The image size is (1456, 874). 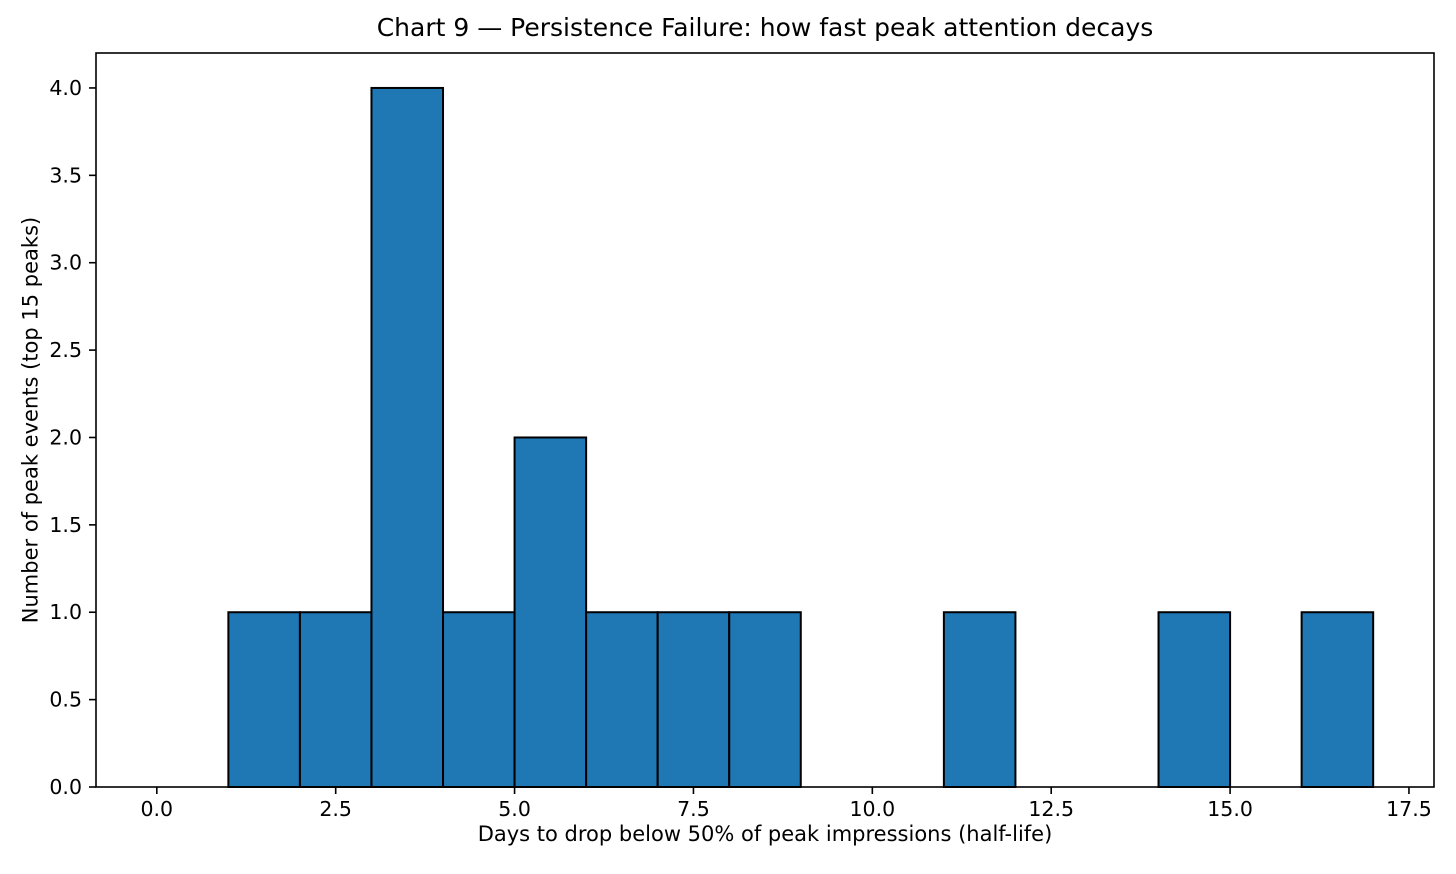 What do you see at coordinates (1230, 809) in the screenshot?
I see `x-axis-tick-label: 15.0` at bounding box center [1230, 809].